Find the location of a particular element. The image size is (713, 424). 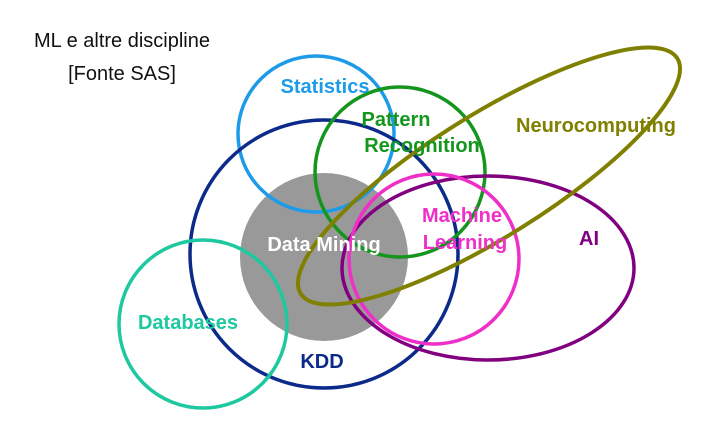

statistics-circle is located at coordinates (316, 134).